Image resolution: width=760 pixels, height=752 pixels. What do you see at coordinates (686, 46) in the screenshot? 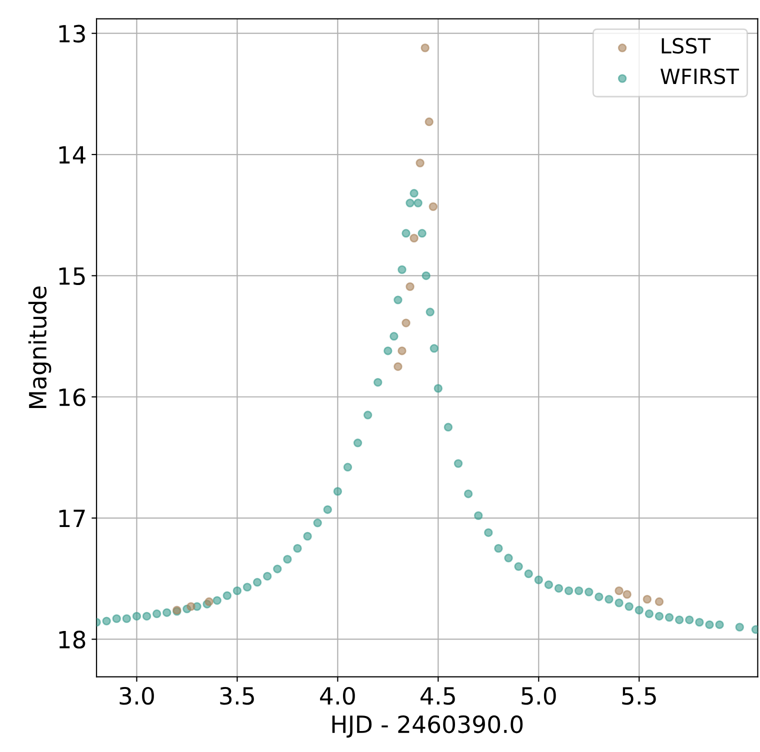
I see `legend-label: LSST` at bounding box center [686, 46].